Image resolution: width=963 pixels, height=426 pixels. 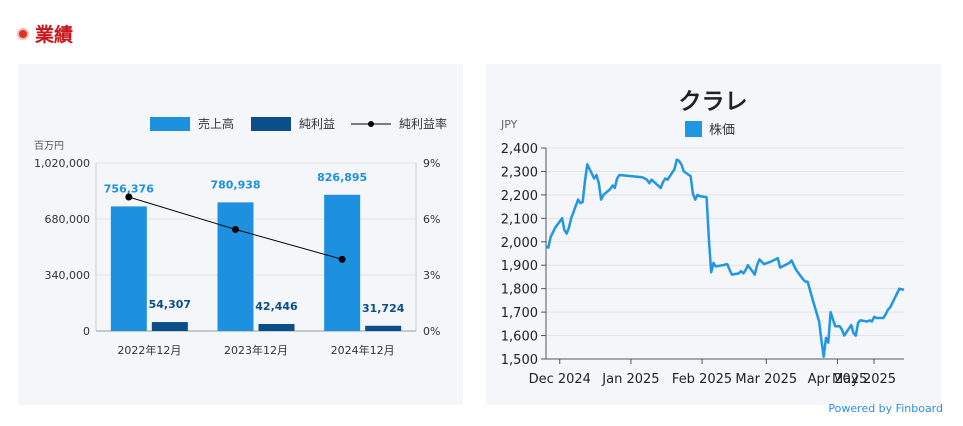 What do you see at coordinates (62, 163) in the screenshot?
I see `y-tick-label: 1,020,000` at bounding box center [62, 163].